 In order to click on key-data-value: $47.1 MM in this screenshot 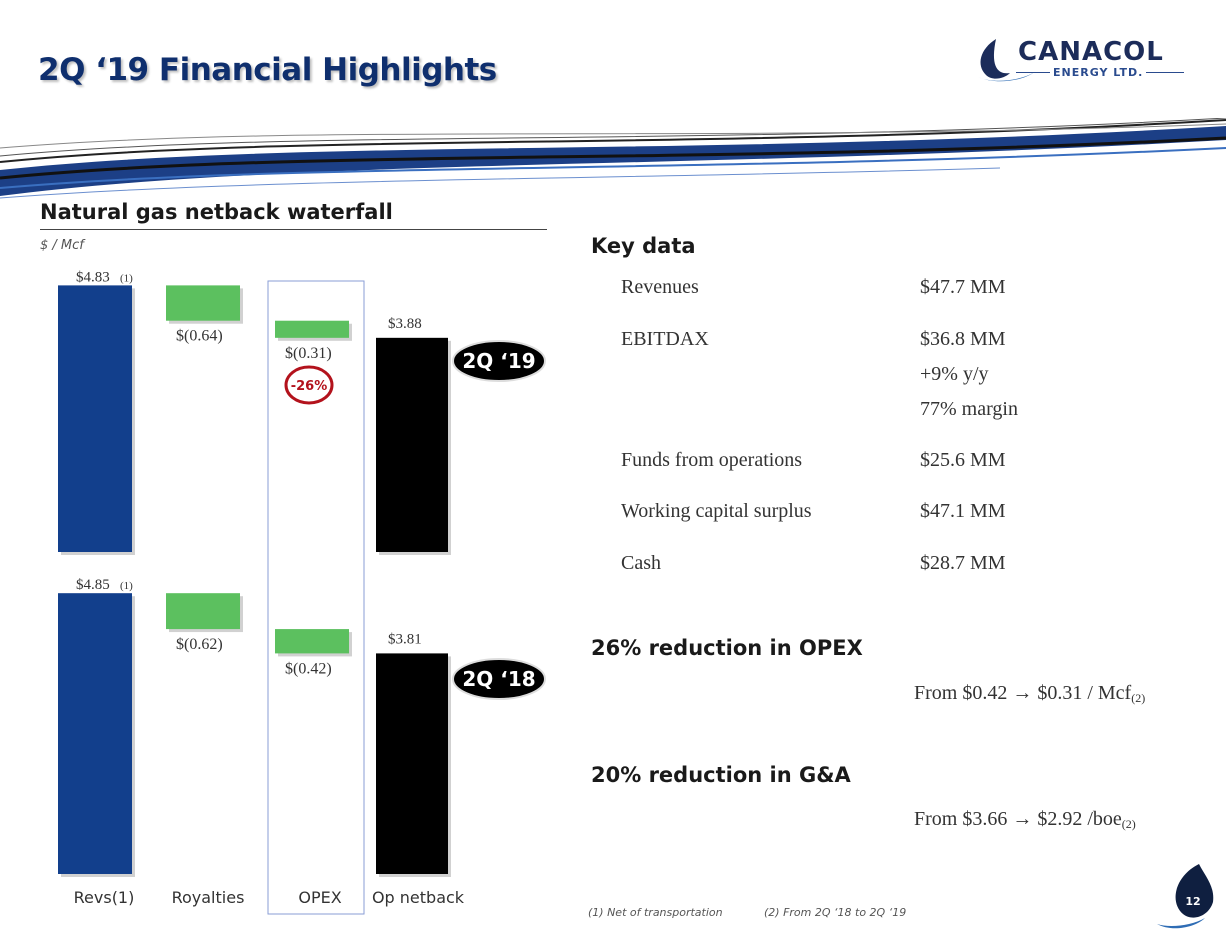, I will do `click(963, 511)`.